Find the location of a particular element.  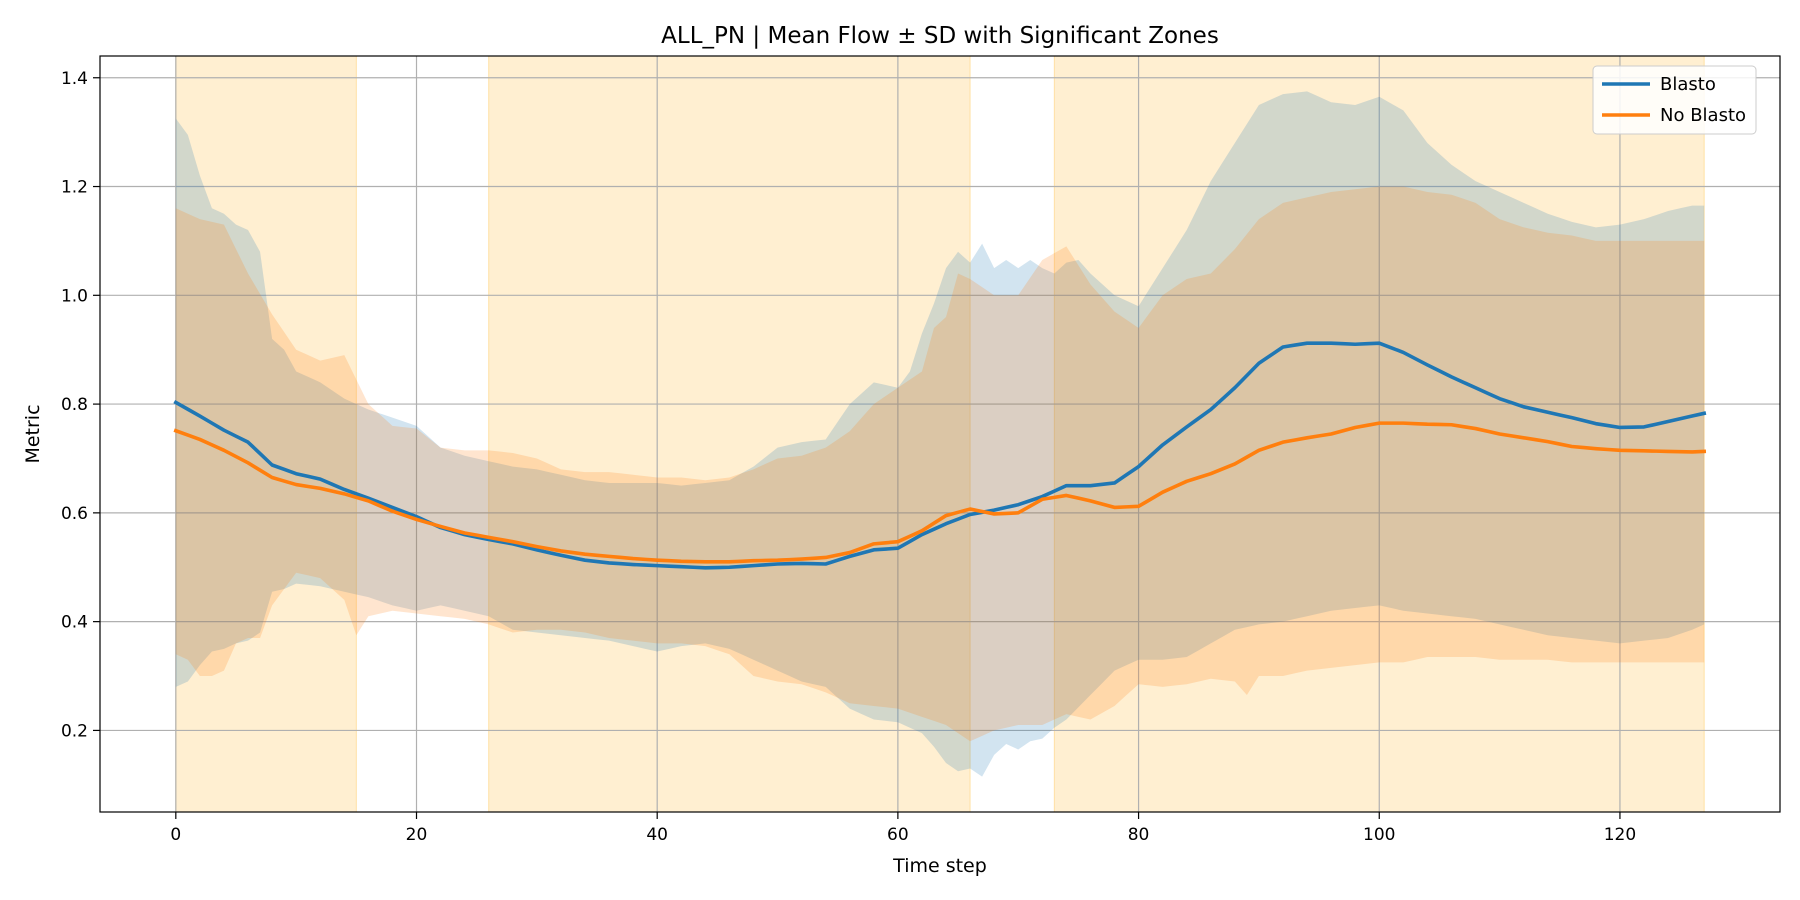

x-tick-label: 20 is located at coordinates (417, 835).